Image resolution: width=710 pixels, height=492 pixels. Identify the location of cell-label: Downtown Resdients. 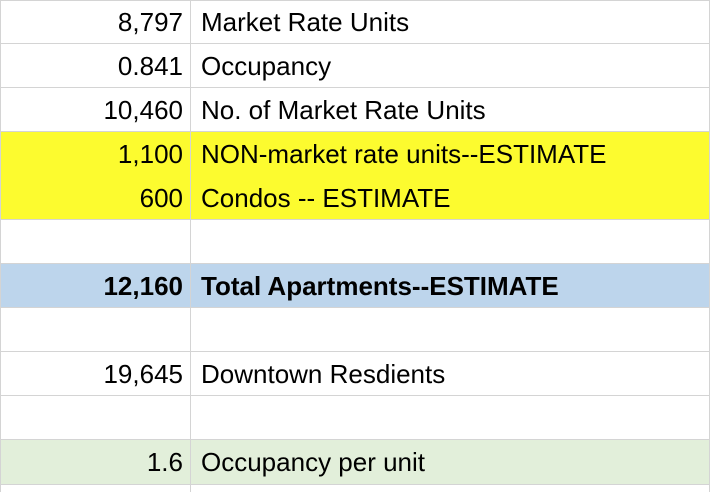
(323, 374).